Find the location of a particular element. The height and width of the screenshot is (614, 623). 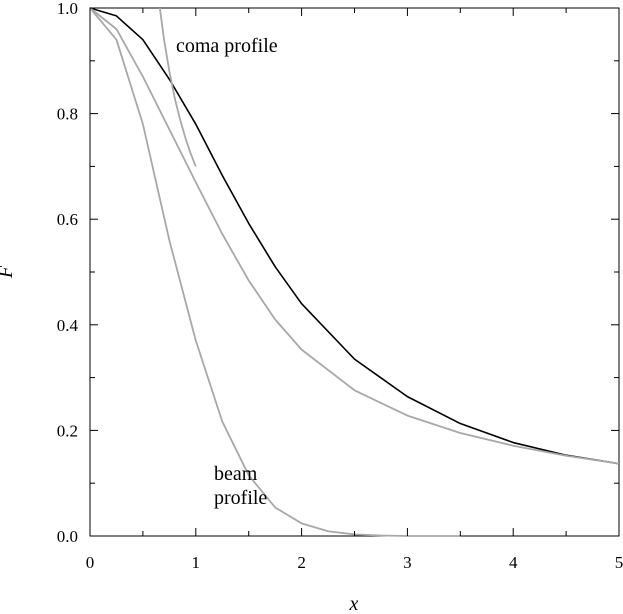

y-axis-title: F is located at coordinates (8, 272).